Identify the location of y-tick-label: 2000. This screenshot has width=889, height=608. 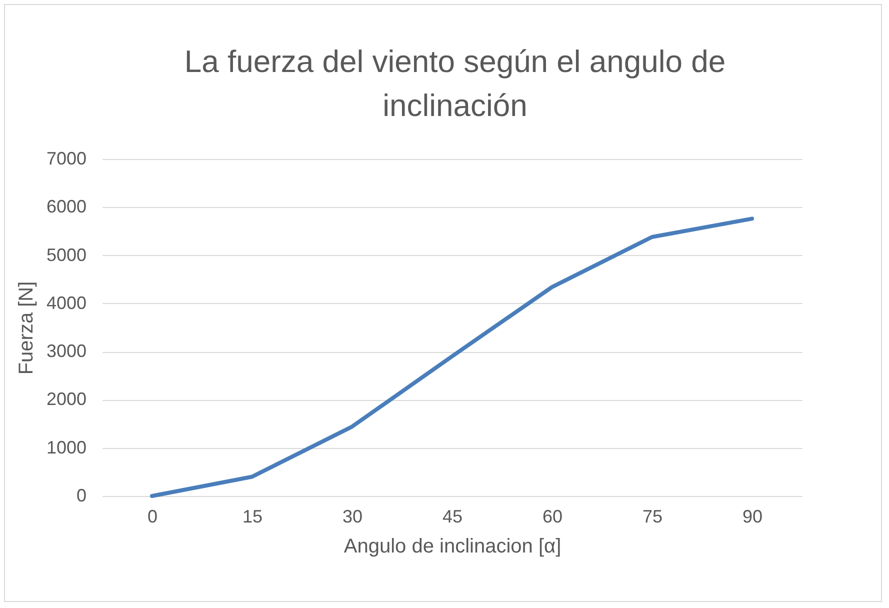
(66, 399).